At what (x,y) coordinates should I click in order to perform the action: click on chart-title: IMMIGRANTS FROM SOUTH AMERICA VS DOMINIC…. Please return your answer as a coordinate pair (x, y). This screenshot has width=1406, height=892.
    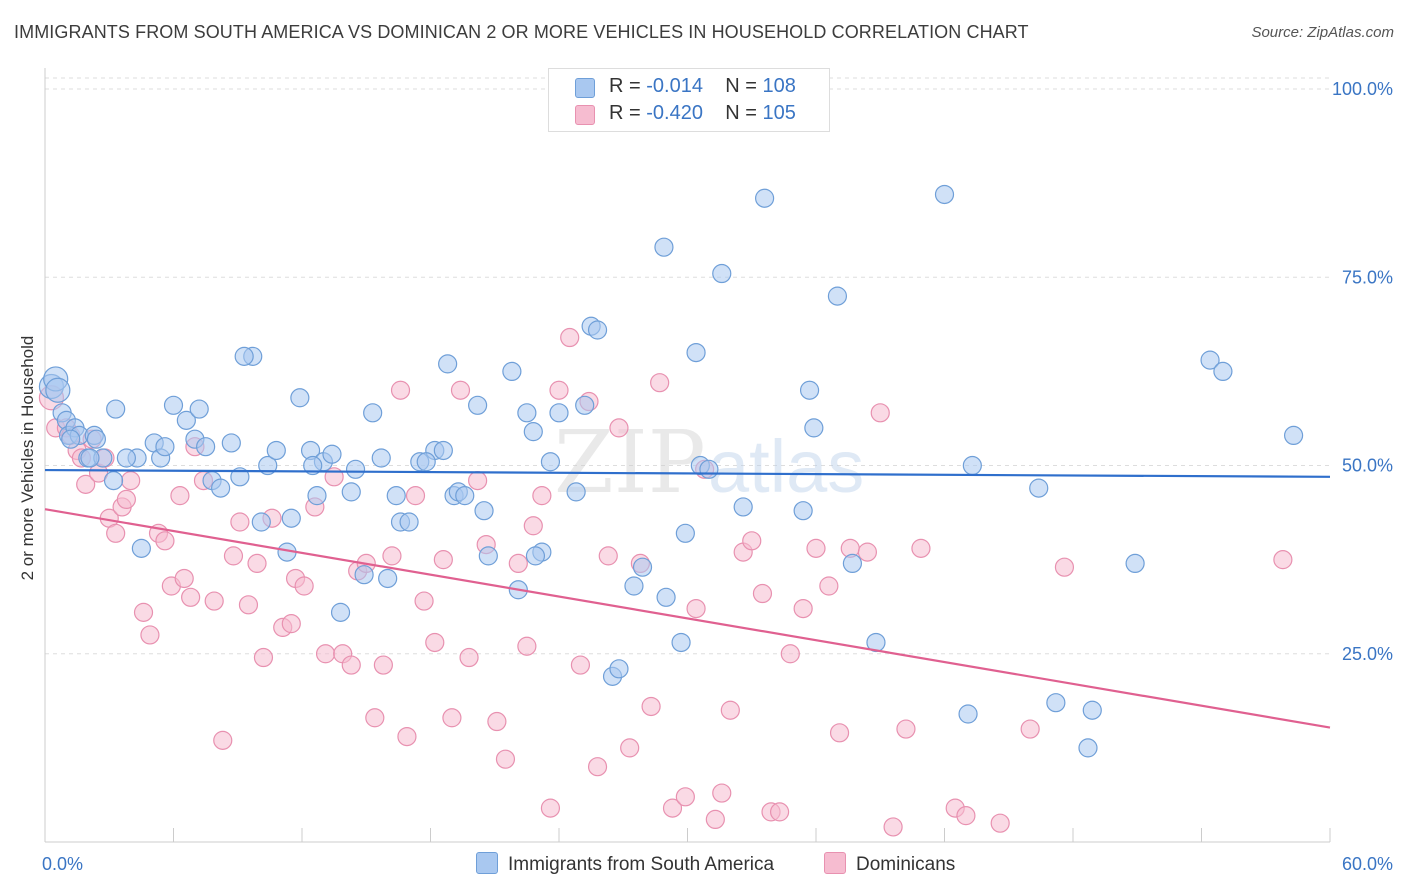
    Looking at the image, I should click on (521, 32).